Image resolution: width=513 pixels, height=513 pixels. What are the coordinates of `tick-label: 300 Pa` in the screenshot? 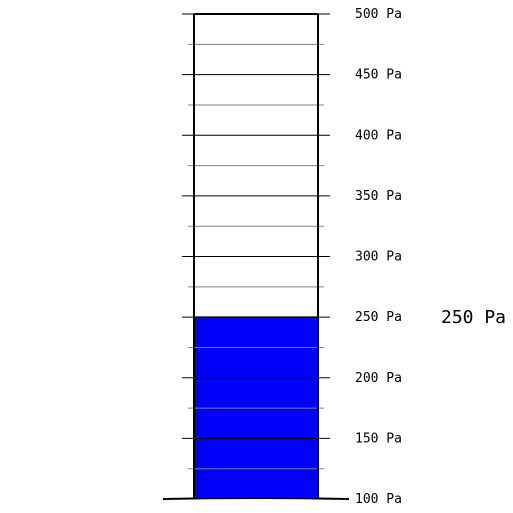 It's located at (378, 257).